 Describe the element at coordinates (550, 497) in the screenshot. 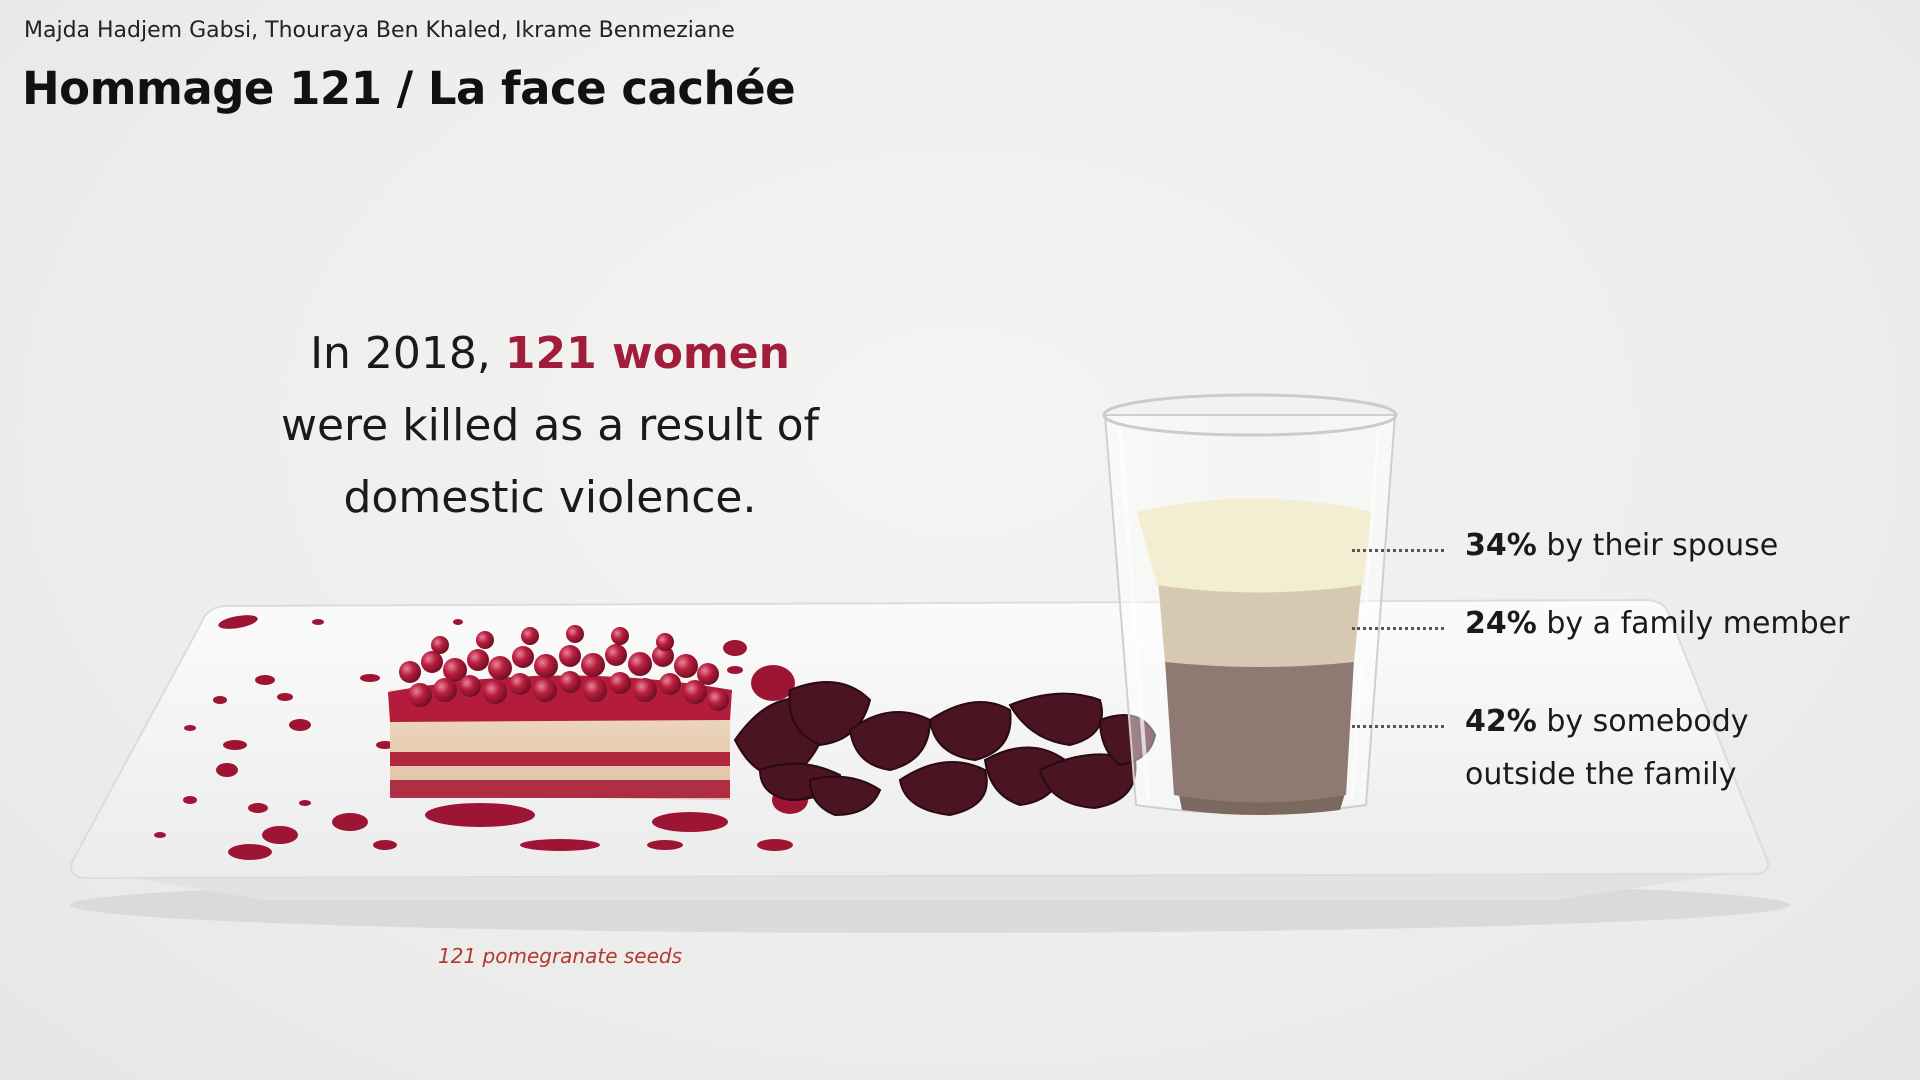

I see `headline-line3: domestic violence.` at that location.